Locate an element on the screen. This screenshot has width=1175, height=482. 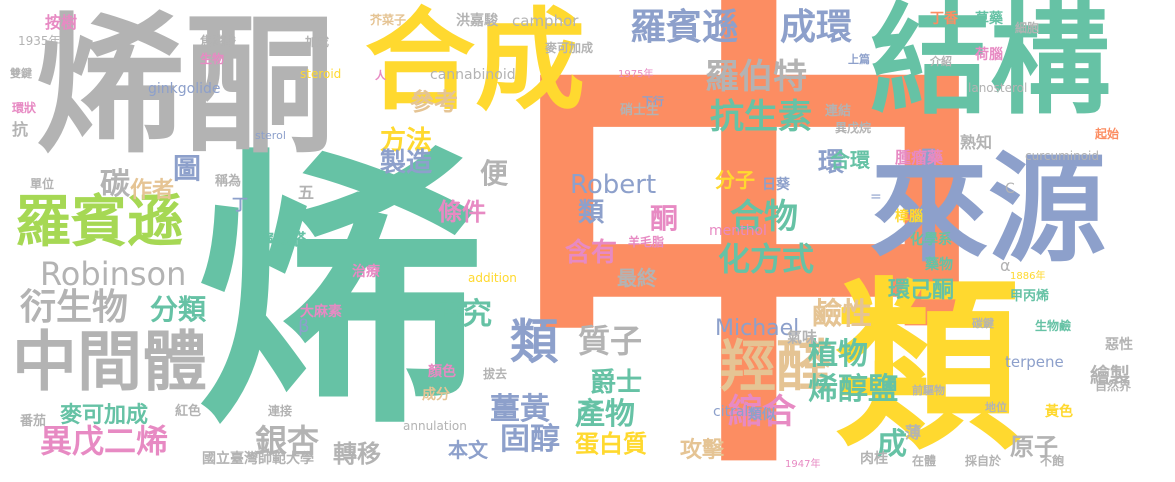
word-huizhi: 繪製 is located at coordinates (1110, 375).